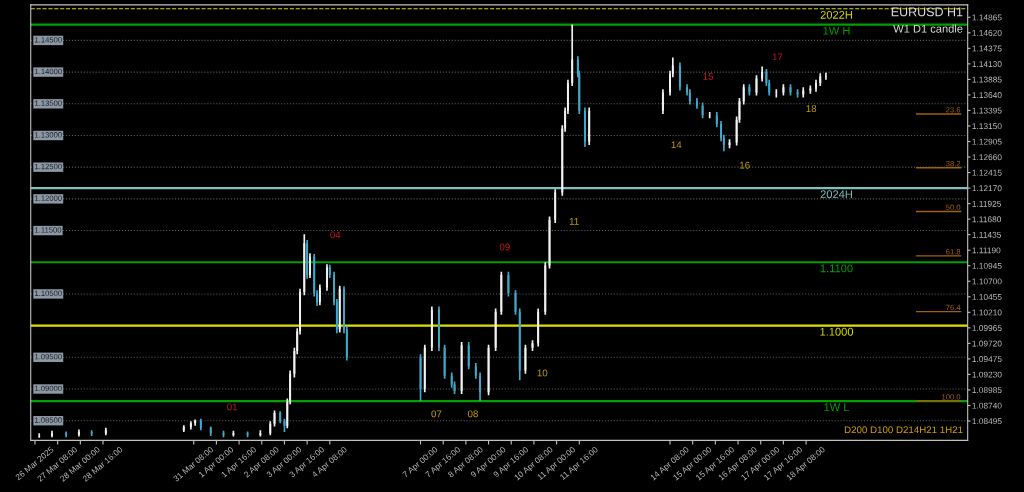 This screenshot has width=1024, height=492. What do you see at coordinates (436, 414) in the screenshot?
I see `annotation: 07` at bounding box center [436, 414].